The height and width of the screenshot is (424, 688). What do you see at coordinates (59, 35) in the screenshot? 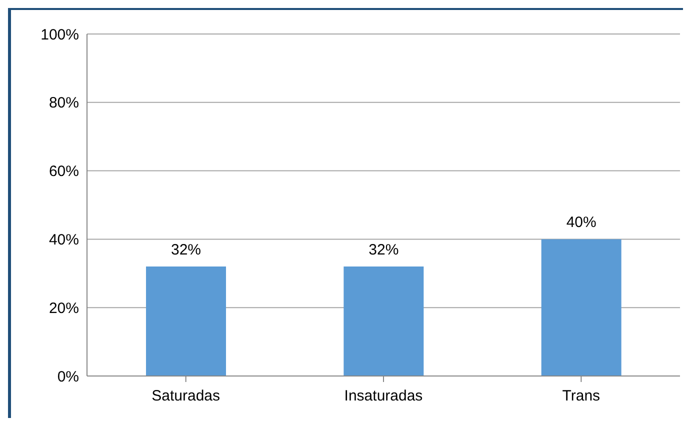
I see `y-tick-label: 100%` at bounding box center [59, 35].